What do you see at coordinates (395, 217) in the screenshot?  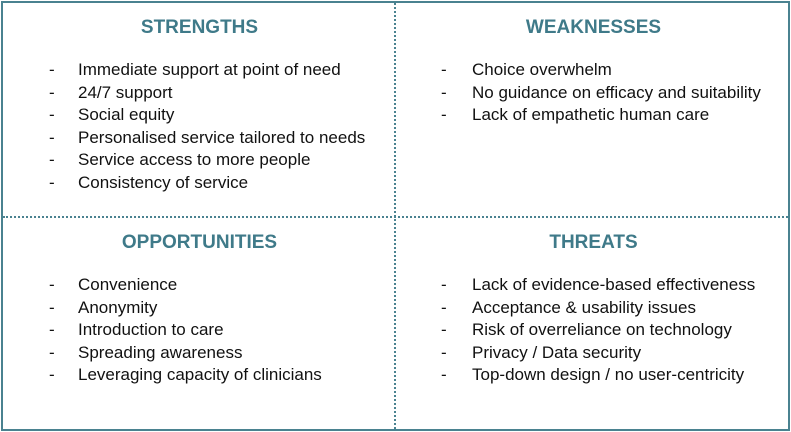 I see `horizontal-divider` at bounding box center [395, 217].